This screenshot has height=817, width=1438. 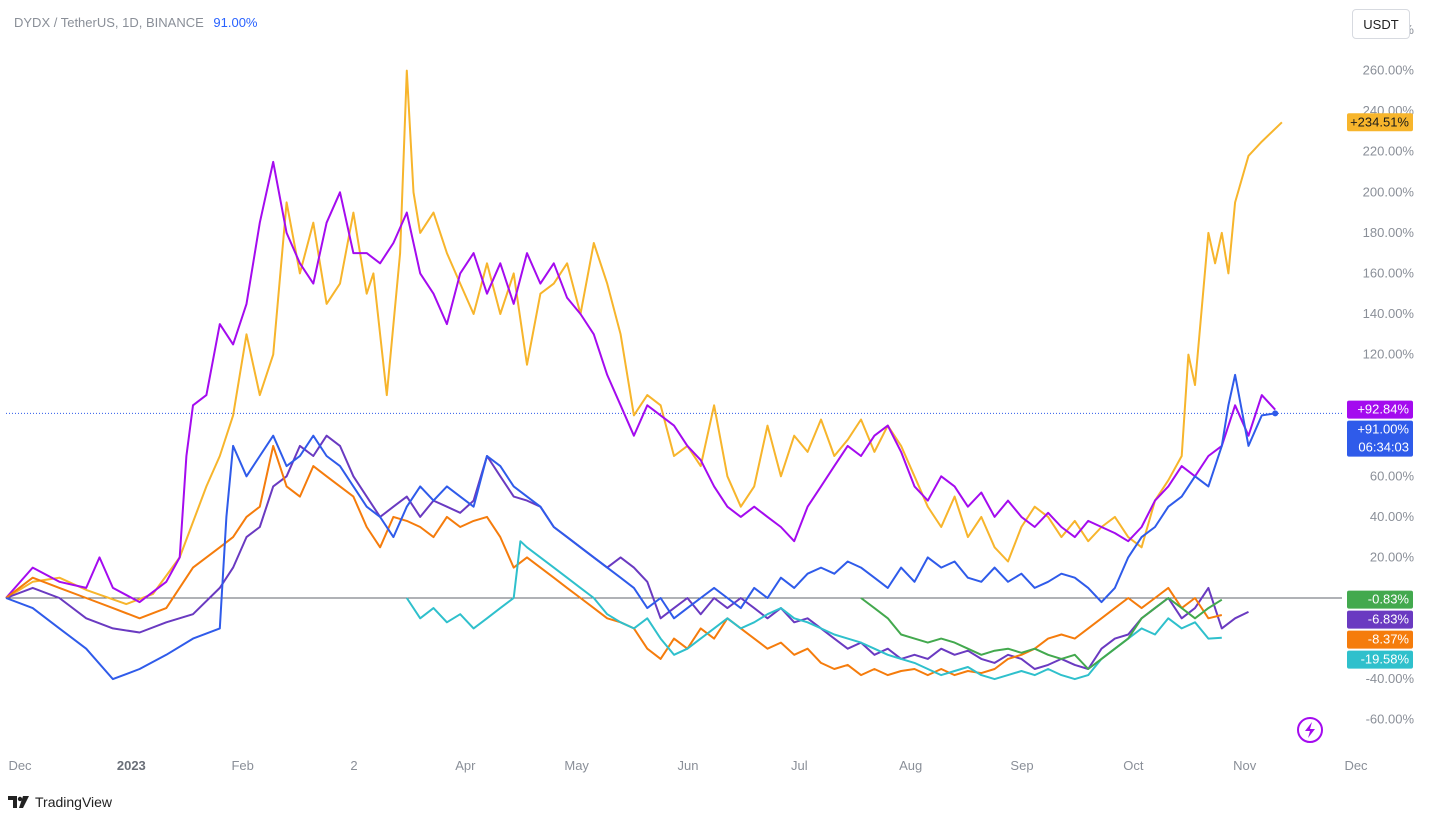 I want to click on x-tick-label: Jun, so click(x=688, y=765).